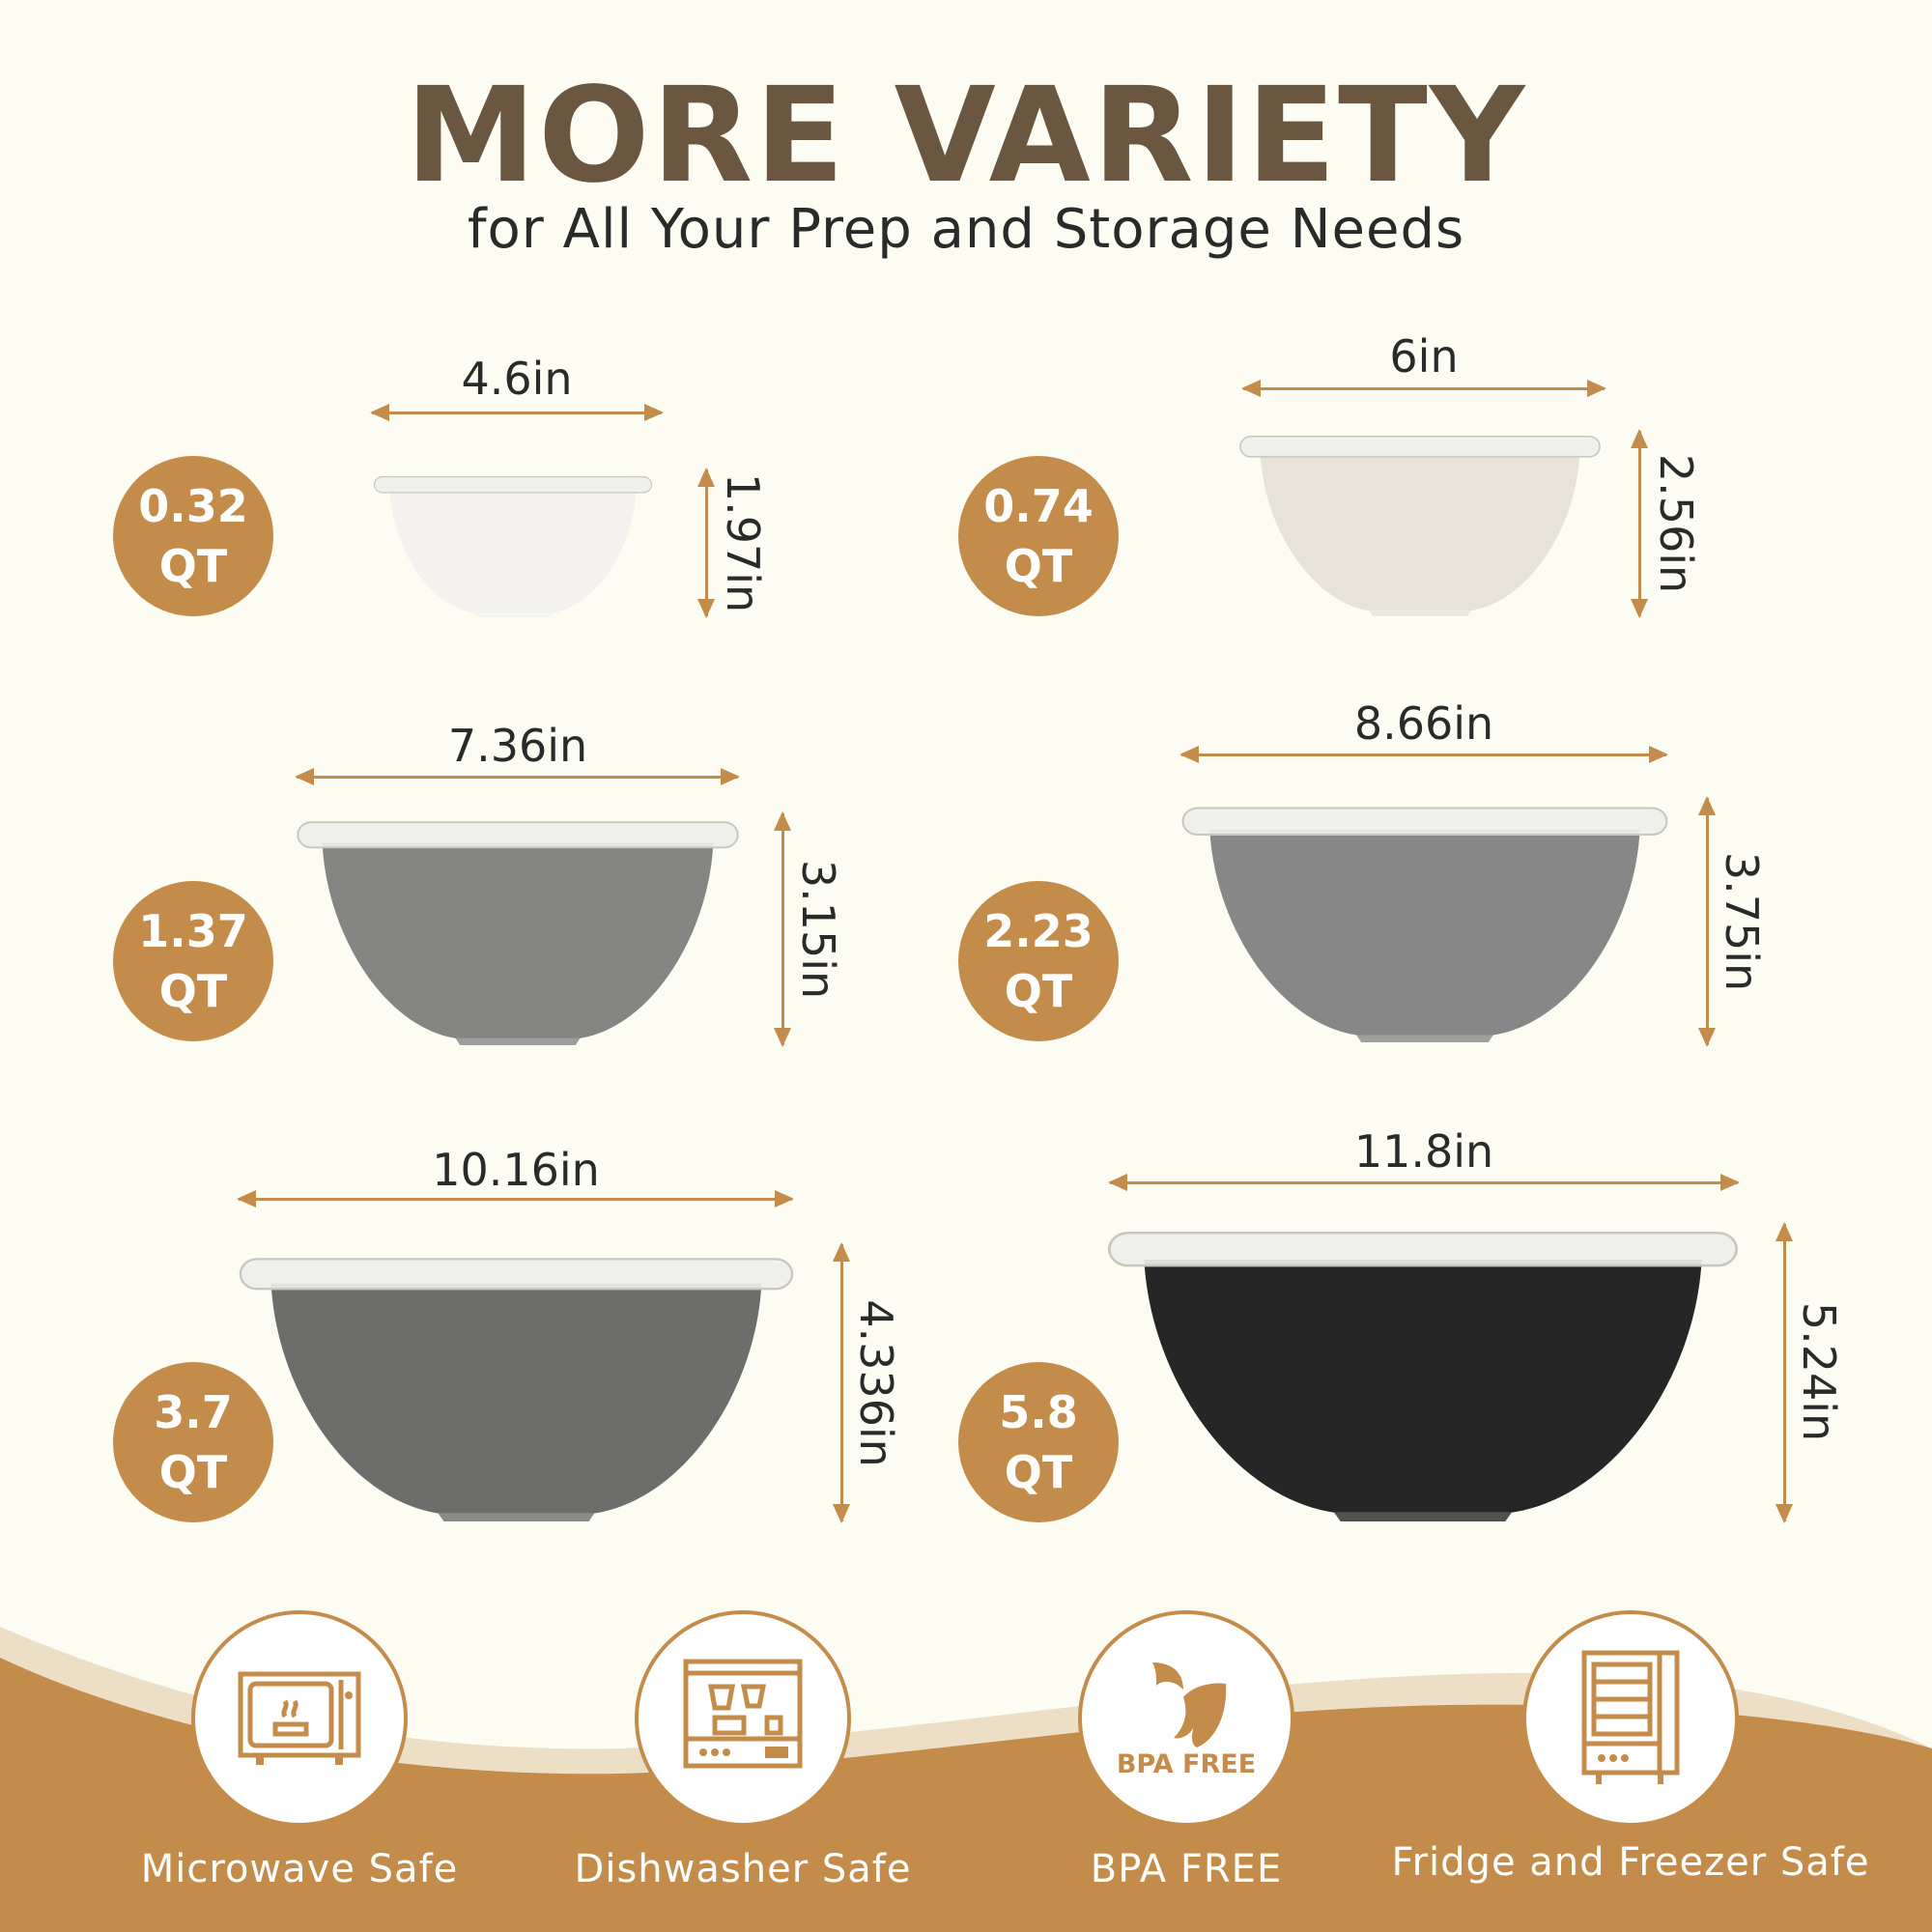  I want to click on capacity-value: 0.74, so click(1038, 506).